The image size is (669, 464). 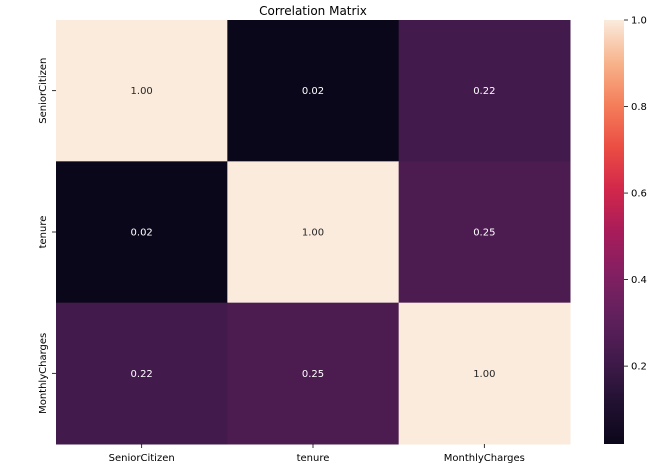 I want to click on colorbar-tick-label: 1.0, so click(x=639, y=21).